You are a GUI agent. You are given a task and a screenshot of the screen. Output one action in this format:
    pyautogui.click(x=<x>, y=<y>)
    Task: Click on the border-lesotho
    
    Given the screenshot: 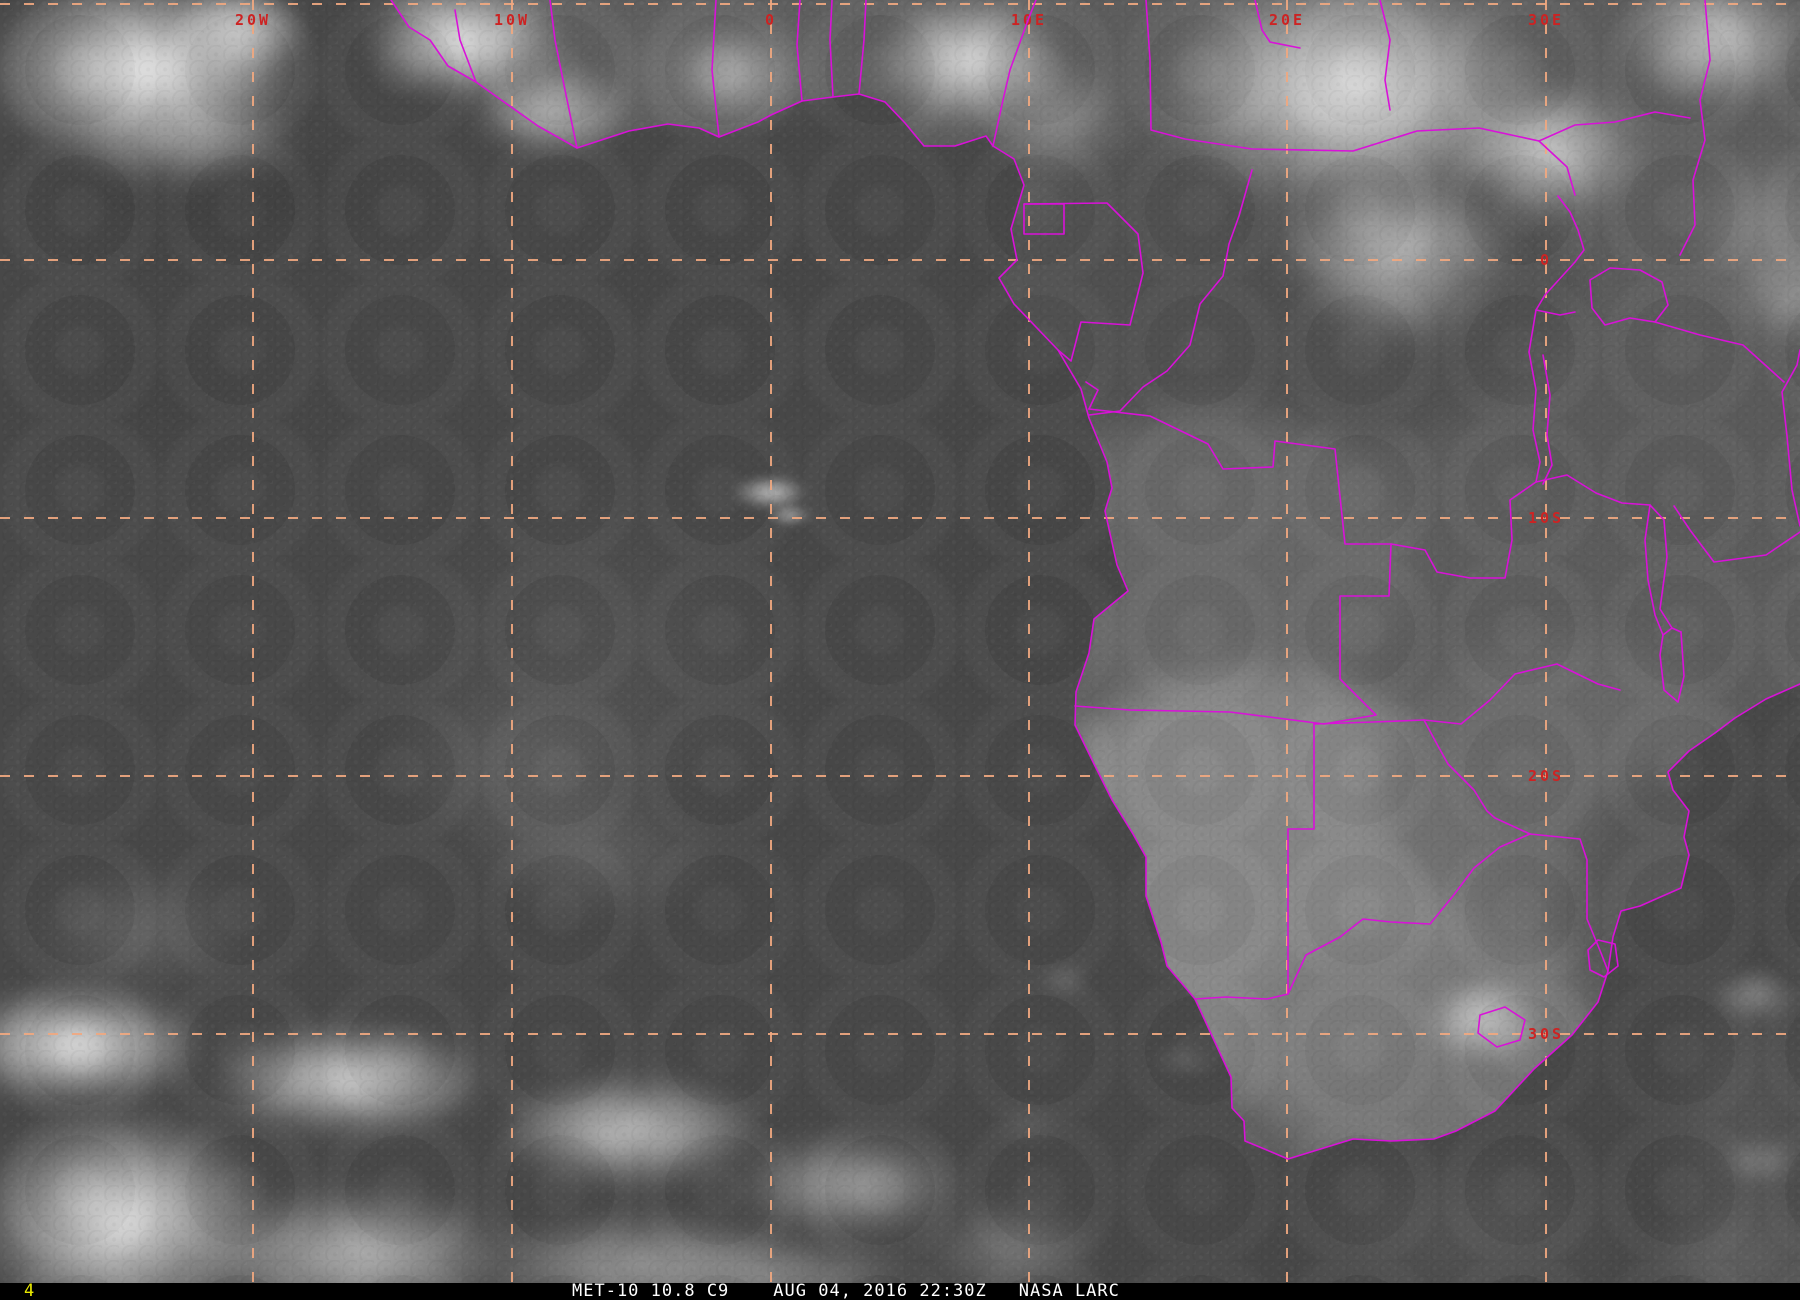 What is the action you would take?
    pyautogui.click(x=1501, y=1027)
    